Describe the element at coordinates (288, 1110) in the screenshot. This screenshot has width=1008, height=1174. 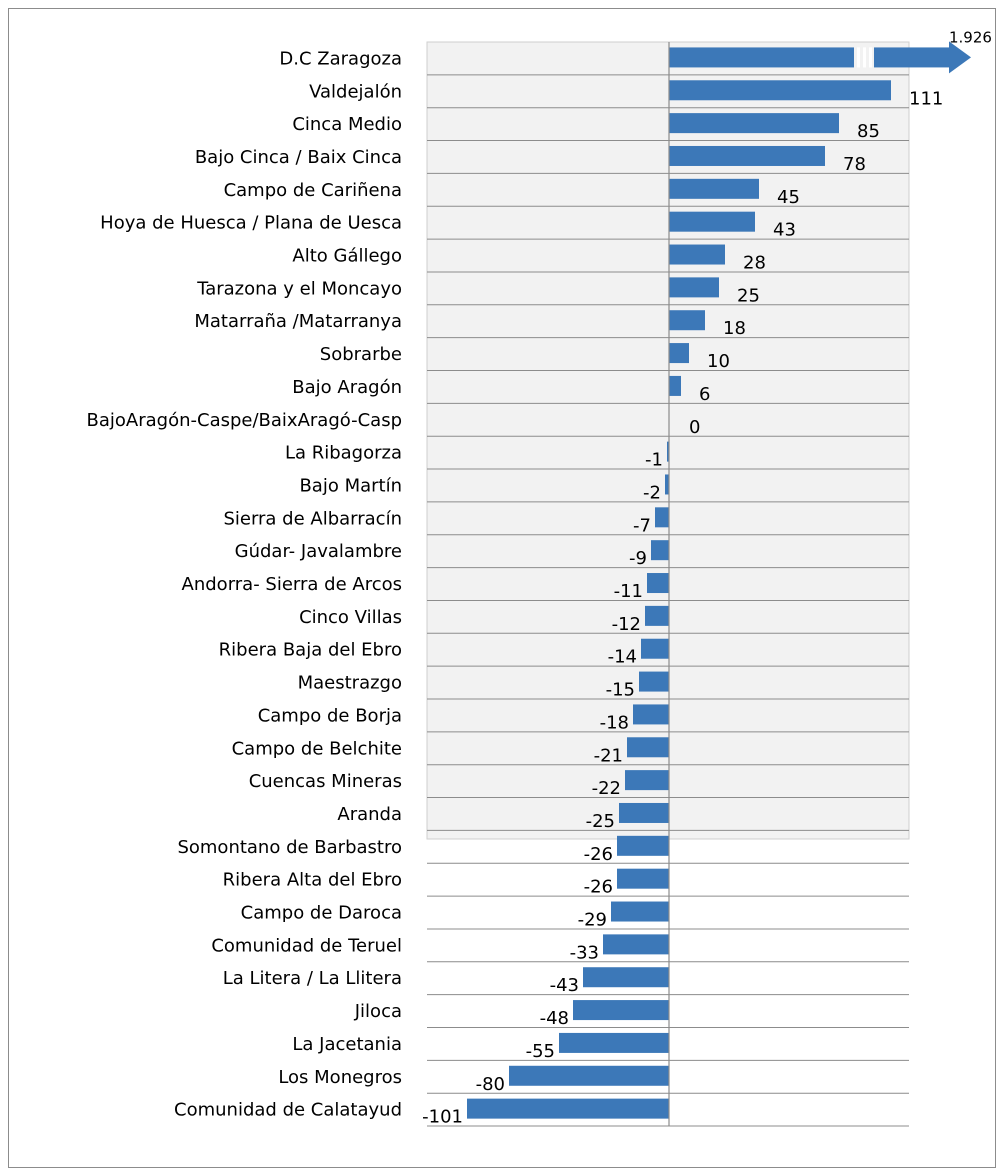
I see `category-label: Comunidad de Calatayud` at that location.